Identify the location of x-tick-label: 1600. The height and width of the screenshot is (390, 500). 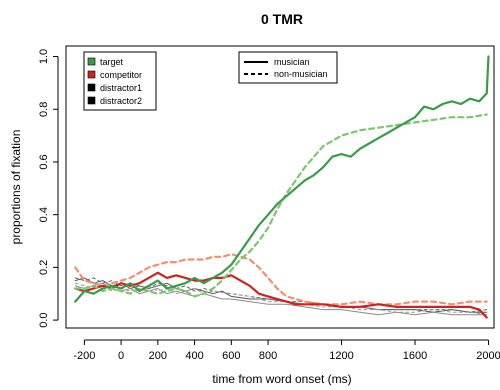
(415, 356).